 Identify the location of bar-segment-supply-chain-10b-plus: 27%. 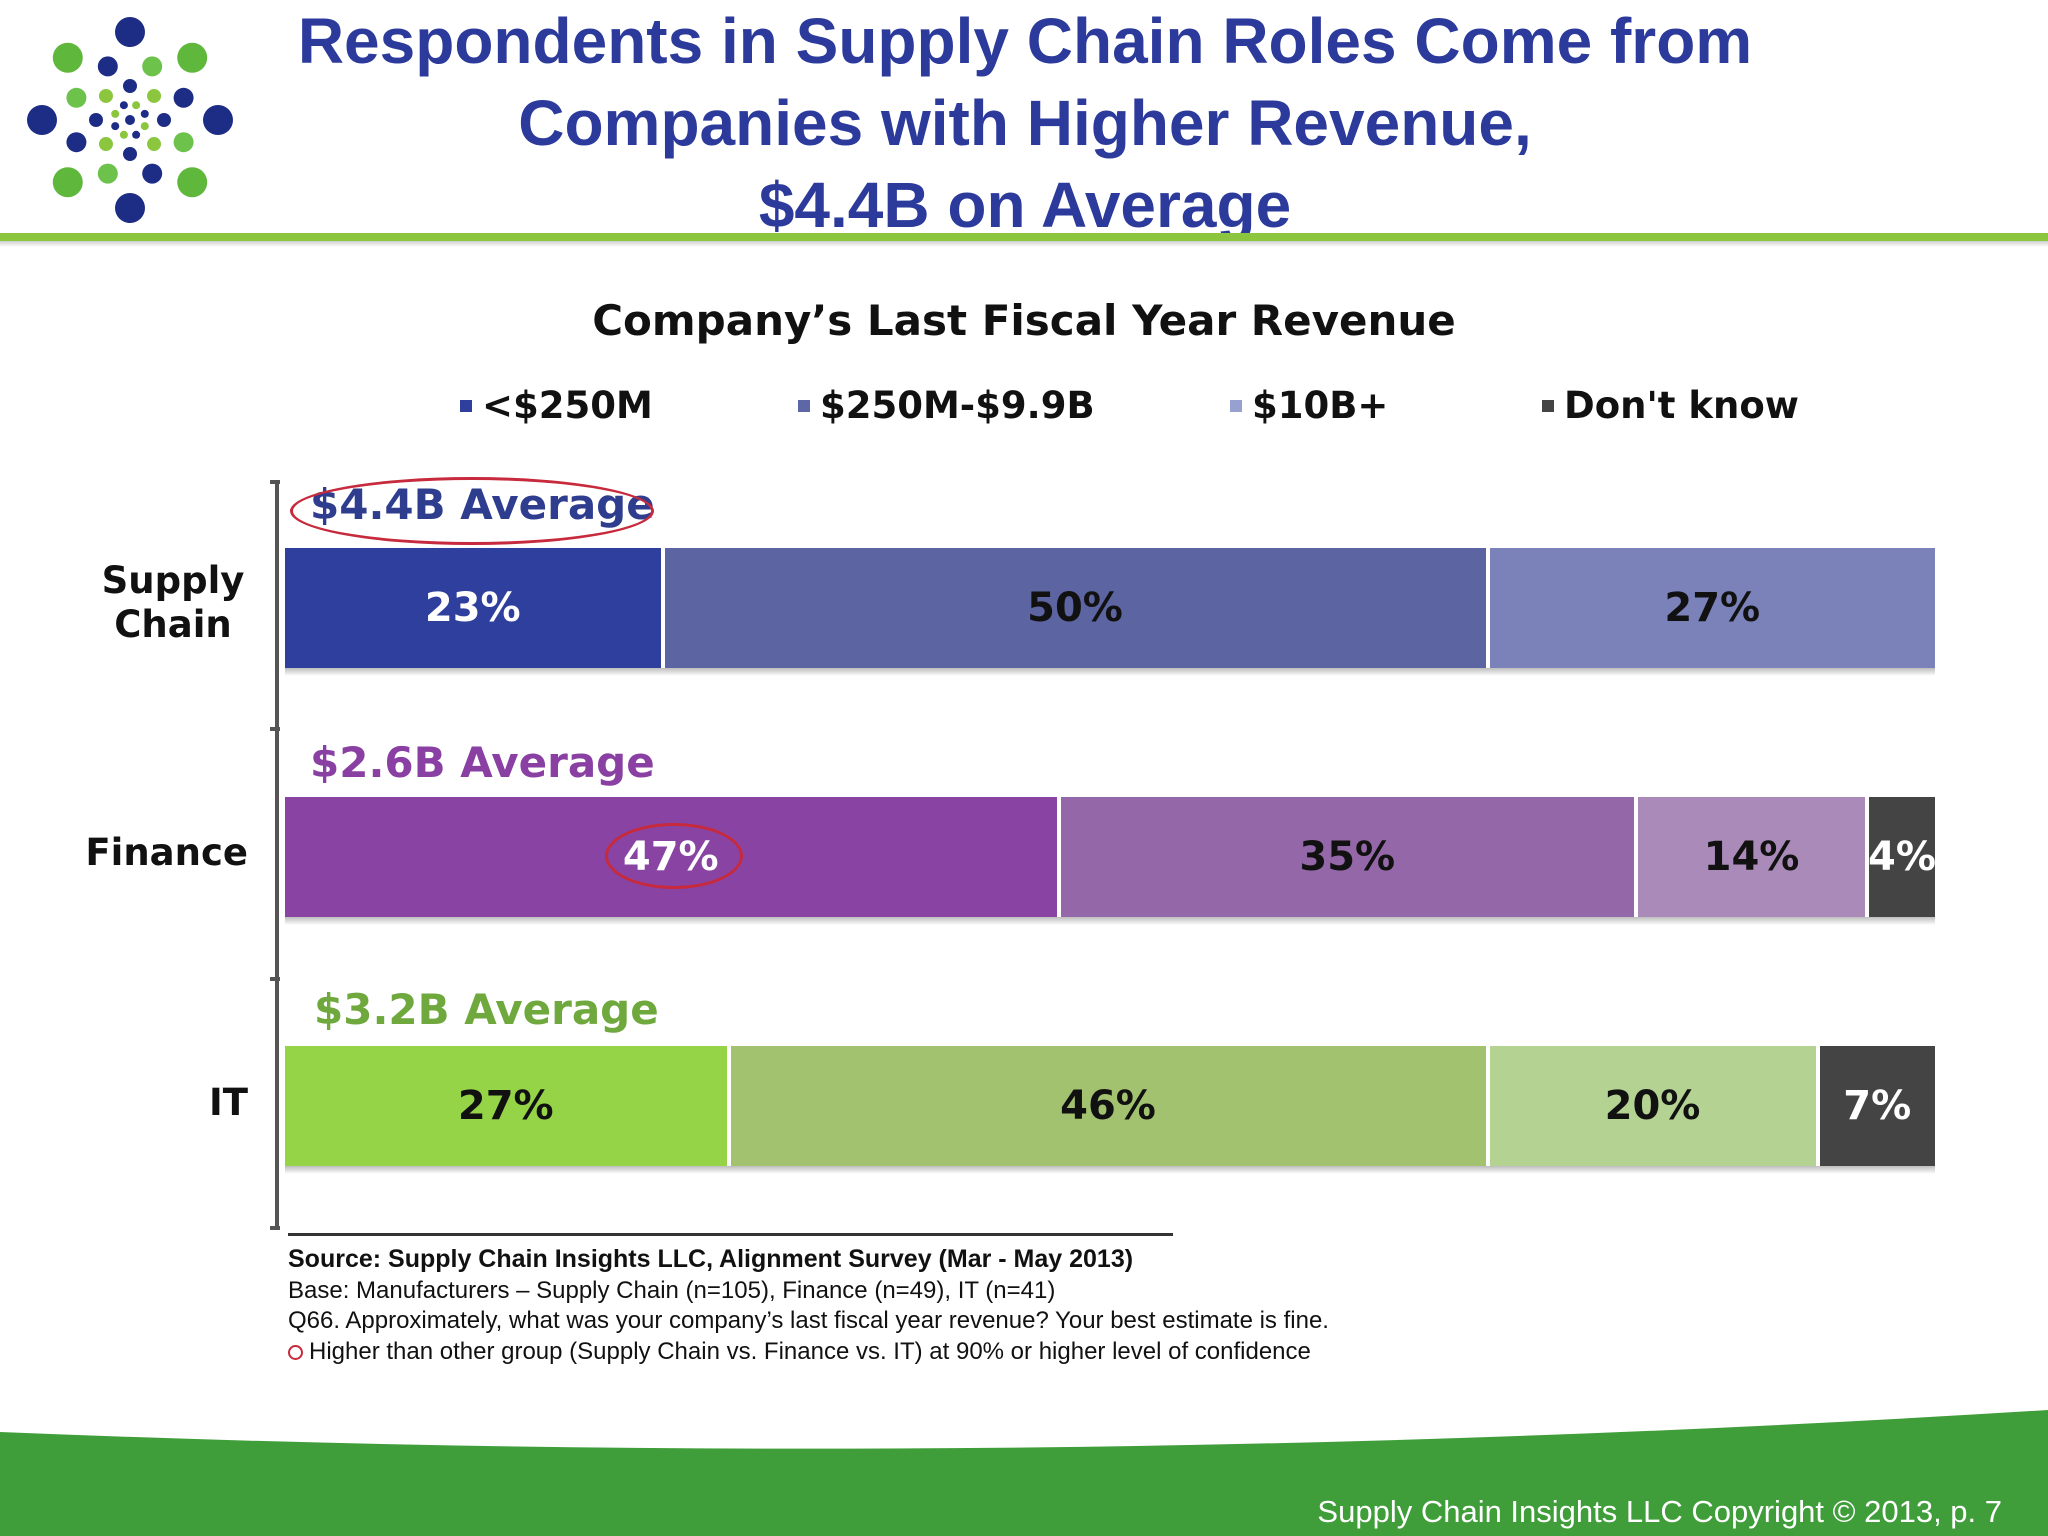
(1712, 608).